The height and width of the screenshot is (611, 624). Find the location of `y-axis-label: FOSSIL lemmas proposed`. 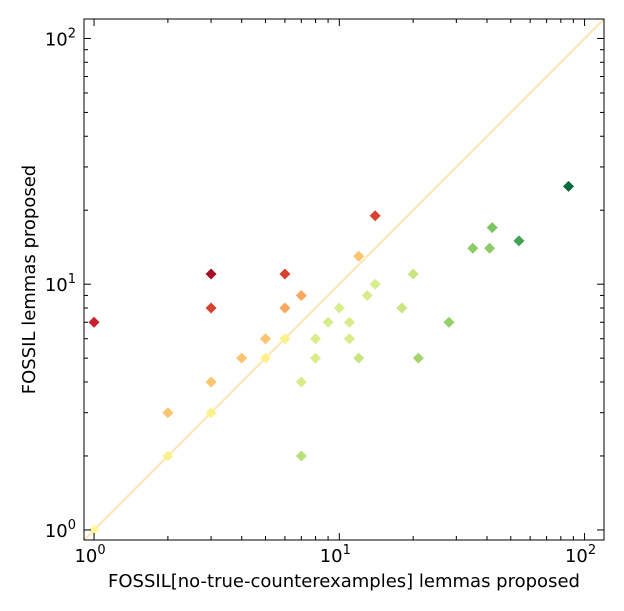

y-axis-label: FOSSIL lemmas proposed is located at coordinates (29, 279).